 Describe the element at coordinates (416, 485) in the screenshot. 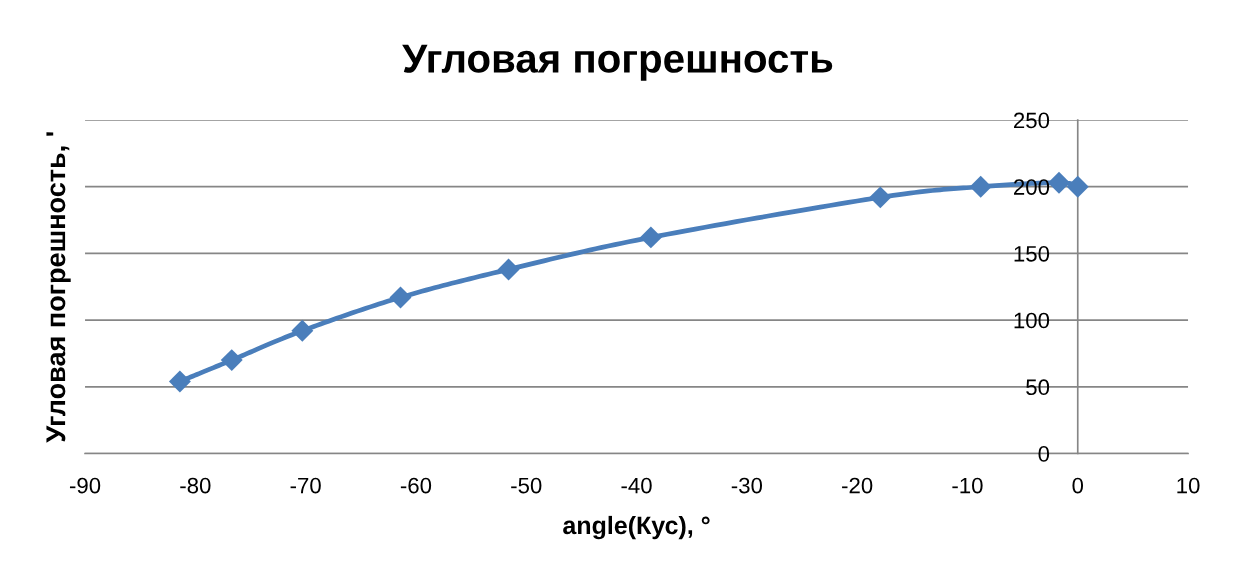

I see `x-tick-label: -60` at that location.